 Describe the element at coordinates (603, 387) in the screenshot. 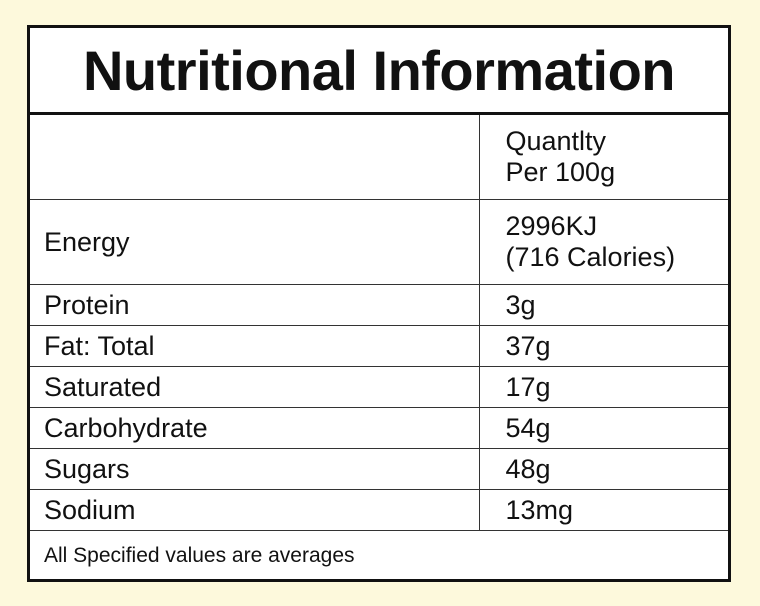

I see `value-cell: 17g` at that location.